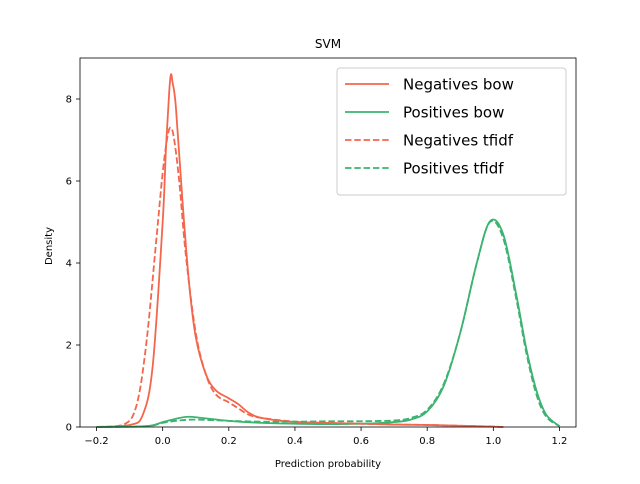  What do you see at coordinates (69, 346) in the screenshot?
I see `y-tick-label: 2` at bounding box center [69, 346].